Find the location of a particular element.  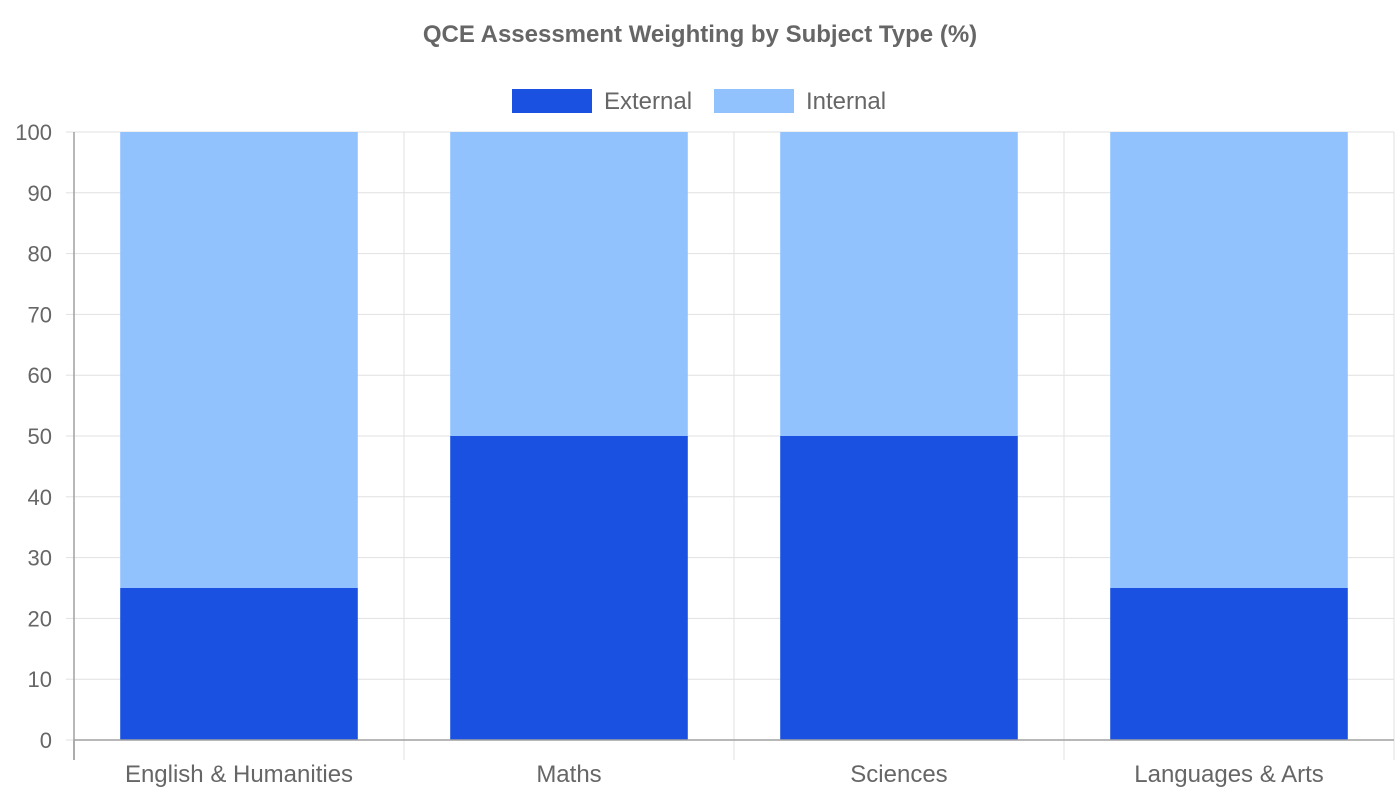

x-category-label: Maths is located at coordinates (568, 774).